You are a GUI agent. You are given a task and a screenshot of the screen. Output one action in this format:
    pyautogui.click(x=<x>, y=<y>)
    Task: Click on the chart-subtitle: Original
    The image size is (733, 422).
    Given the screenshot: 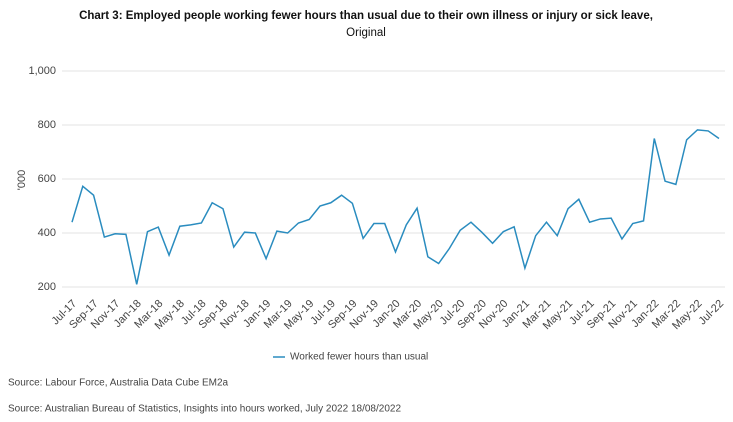 What is the action you would take?
    pyautogui.click(x=366, y=33)
    